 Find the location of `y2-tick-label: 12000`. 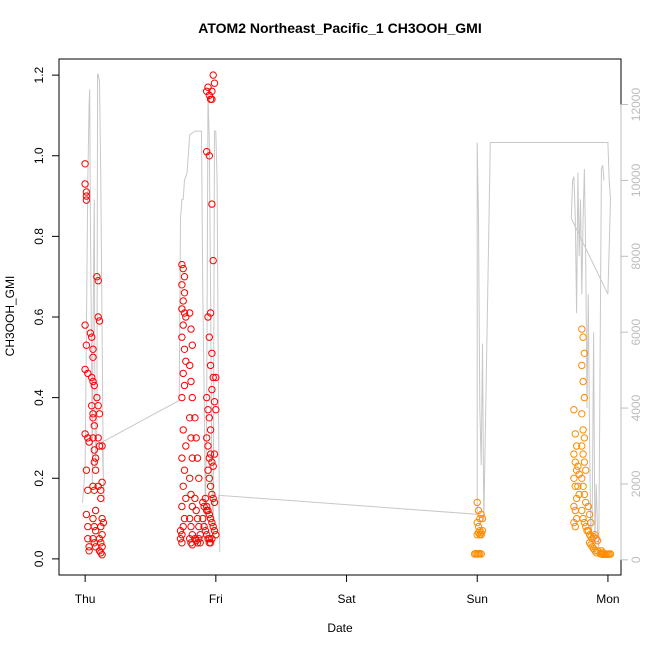

y2-tick-label: 12000 is located at coordinates (636, 105).